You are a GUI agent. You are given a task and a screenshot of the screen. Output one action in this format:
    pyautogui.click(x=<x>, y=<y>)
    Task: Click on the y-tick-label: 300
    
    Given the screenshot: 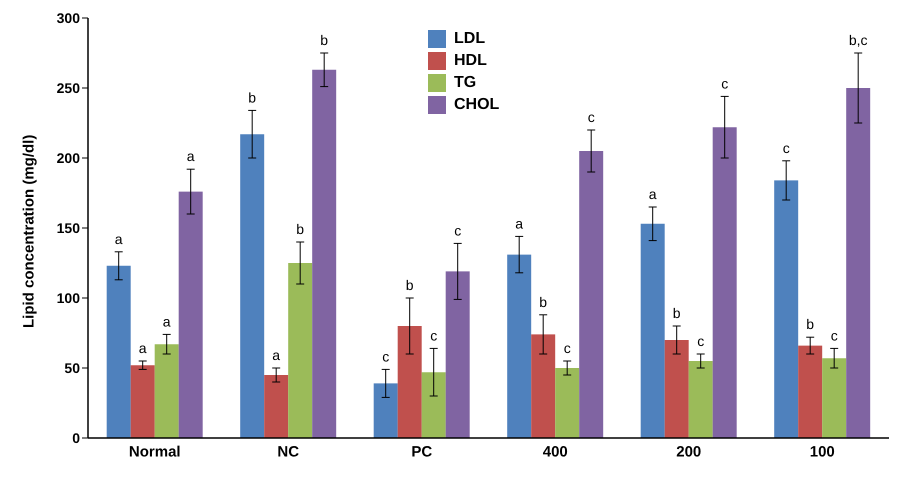 What is the action you would take?
    pyautogui.click(x=68, y=18)
    